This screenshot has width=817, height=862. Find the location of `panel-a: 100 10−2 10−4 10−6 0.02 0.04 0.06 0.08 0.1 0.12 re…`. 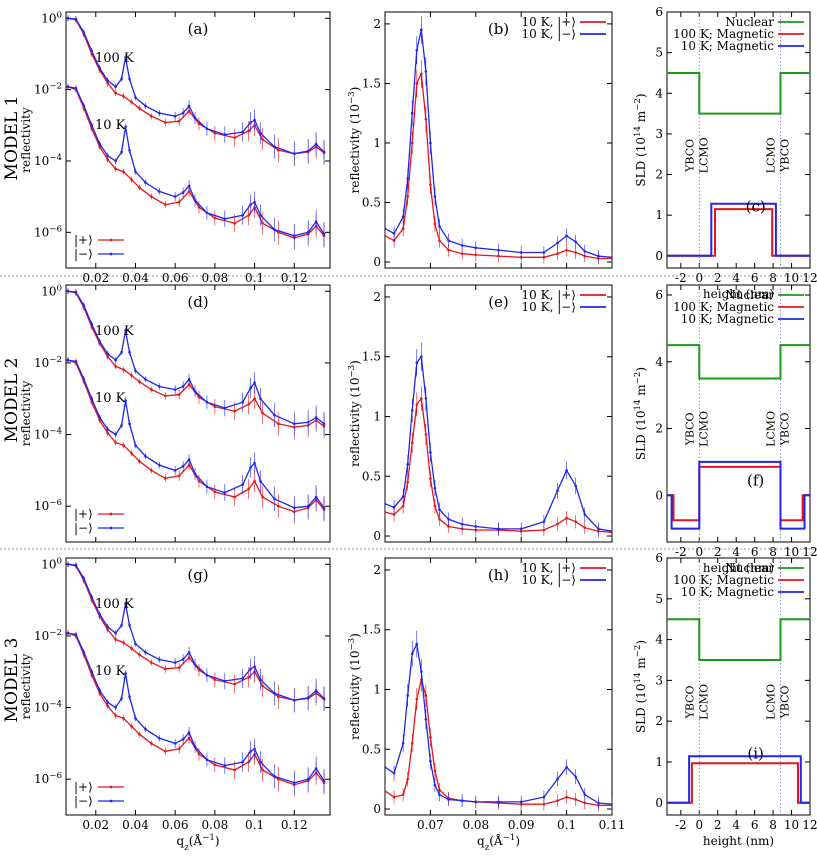

panel-a: 100 10−2 10−4 10−6 0.02 0.04 0.06 0.08 0.1 0.12 re… is located at coordinates (175, 147).